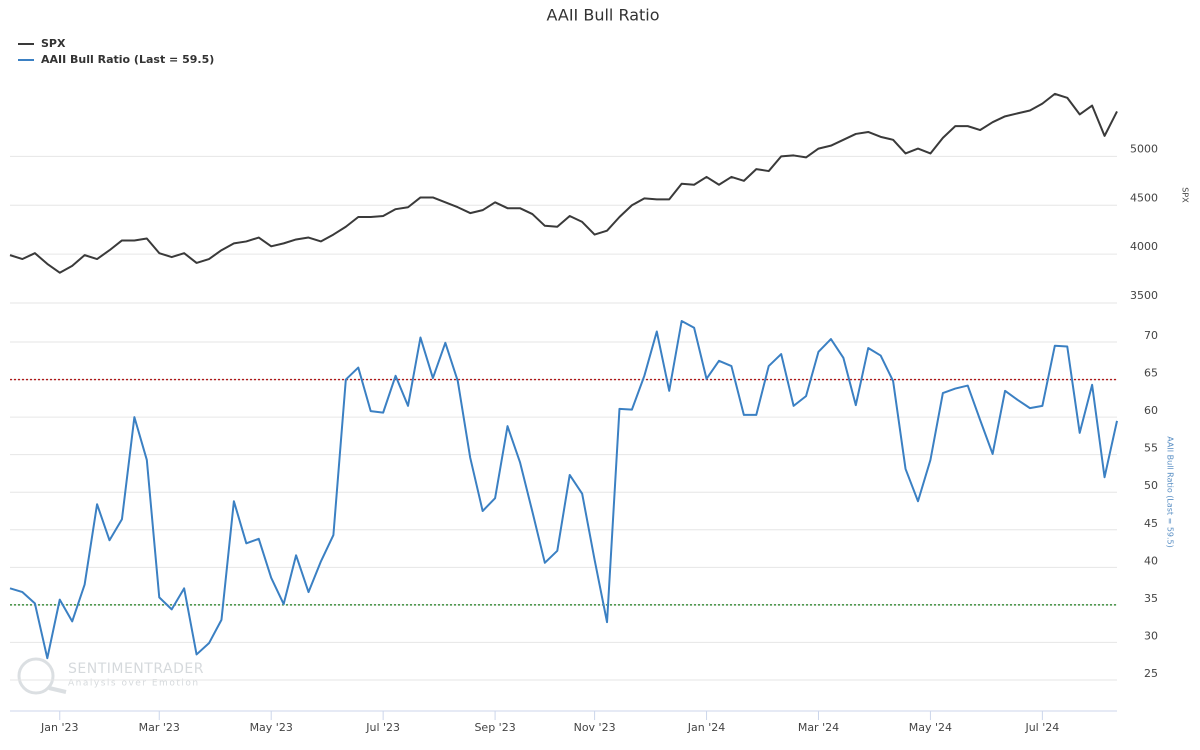 This screenshot has width=1200, height=750. I want to click on x-tick-label: Jul '23, so click(382, 727).